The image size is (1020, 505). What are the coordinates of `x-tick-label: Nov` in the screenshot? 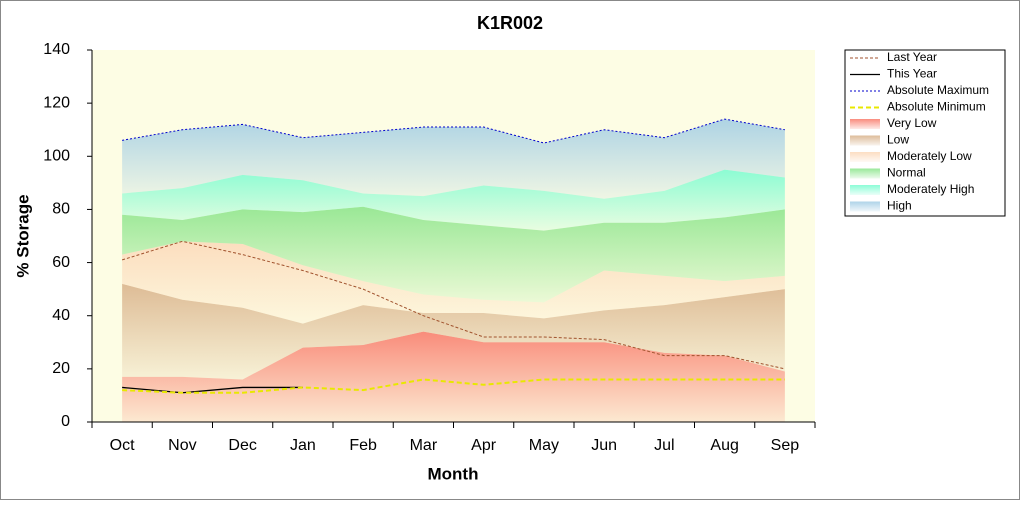 It's located at (182, 445).